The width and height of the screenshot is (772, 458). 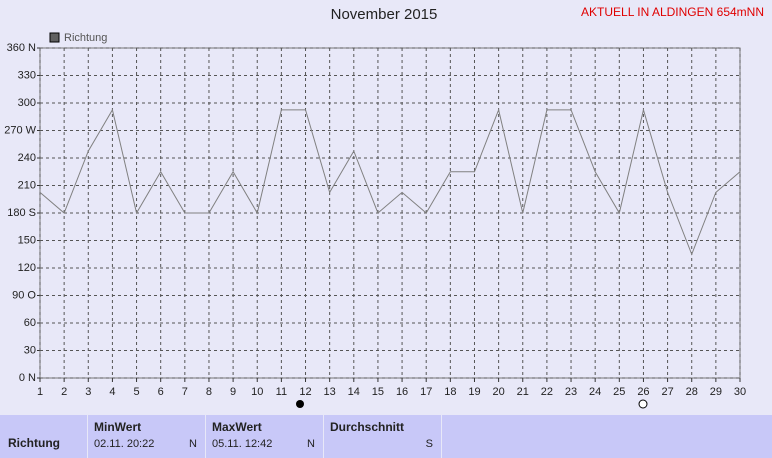 What do you see at coordinates (643, 392) in the screenshot?
I see `x-tick-label: 26` at bounding box center [643, 392].